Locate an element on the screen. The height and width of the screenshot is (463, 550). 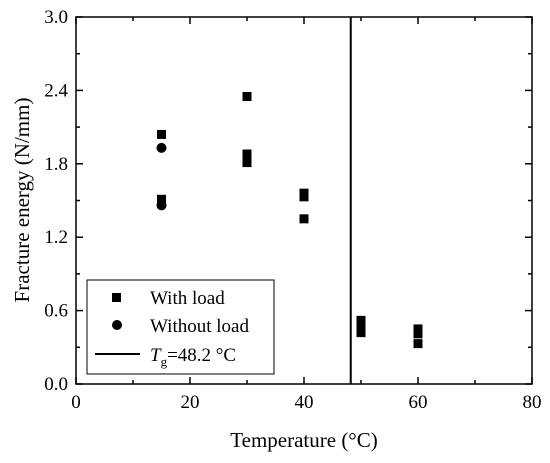
legend-circle-marker is located at coordinates (117, 325).